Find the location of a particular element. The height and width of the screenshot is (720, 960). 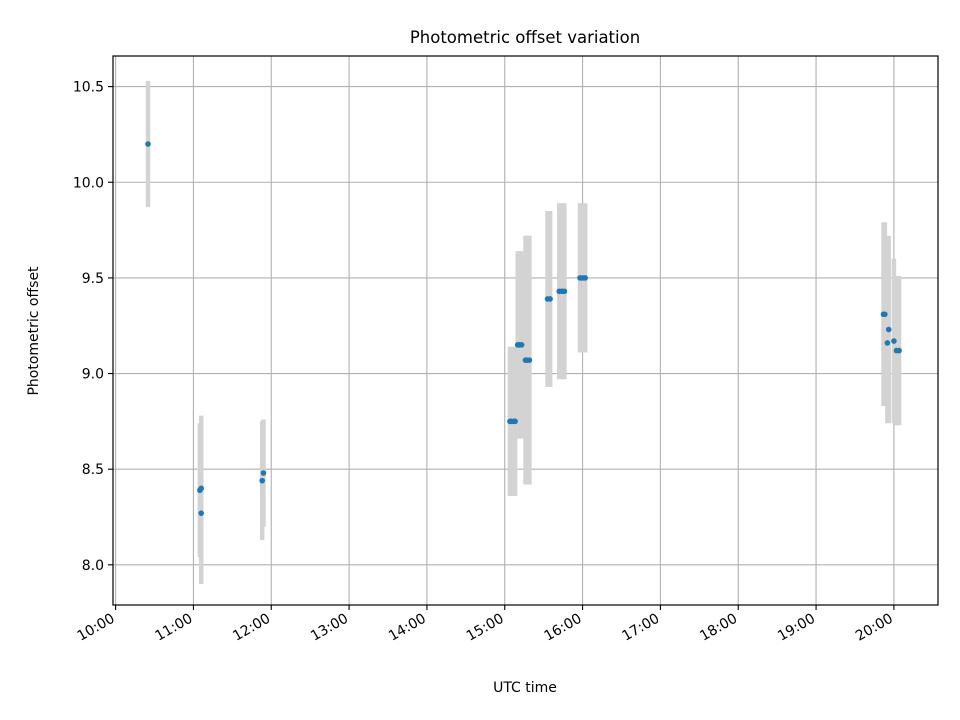

y-tick-label: 8.0 is located at coordinates (93, 566).